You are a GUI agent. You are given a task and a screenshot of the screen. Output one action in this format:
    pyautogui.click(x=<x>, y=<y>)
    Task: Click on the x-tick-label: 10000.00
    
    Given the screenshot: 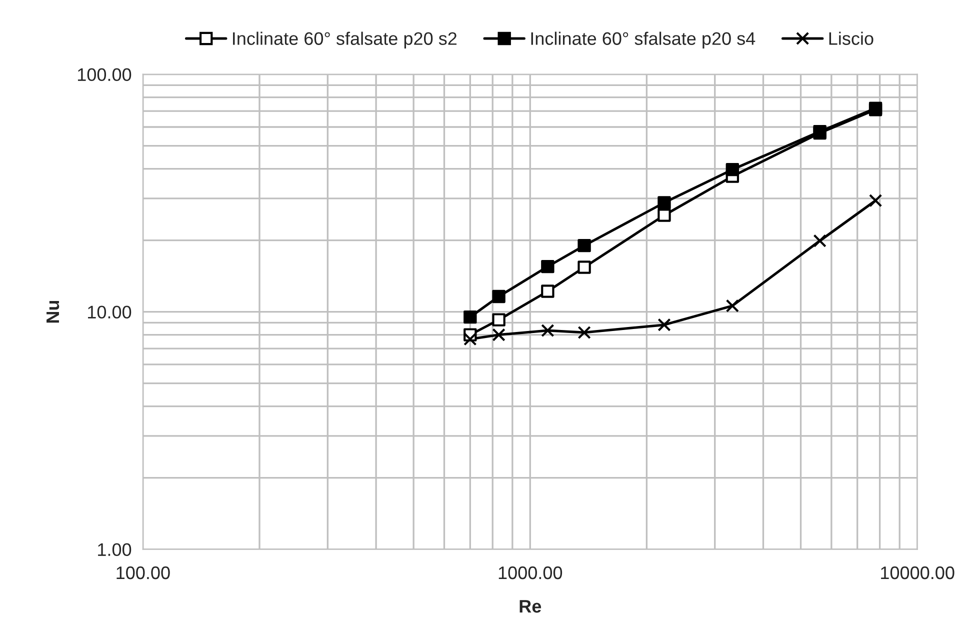 What is the action you would take?
    pyautogui.click(x=917, y=573)
    